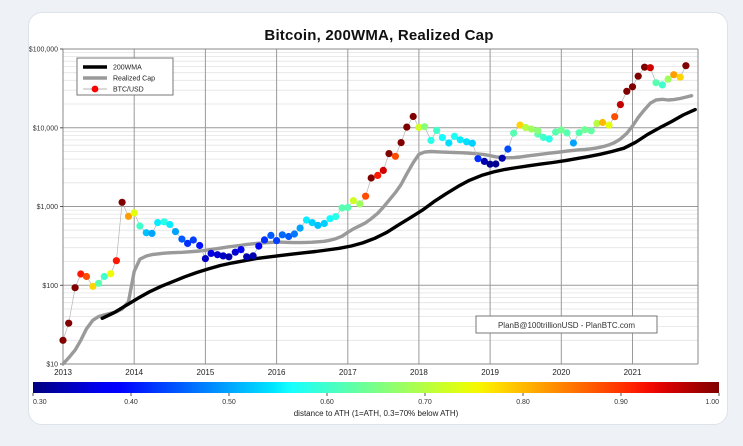 The width and height of the screenshot is (743, 446). What do you see at coordinates (134, 372) in the screenshot?
I see `x-tick-label: 2014` at bounding box center [134, 372].